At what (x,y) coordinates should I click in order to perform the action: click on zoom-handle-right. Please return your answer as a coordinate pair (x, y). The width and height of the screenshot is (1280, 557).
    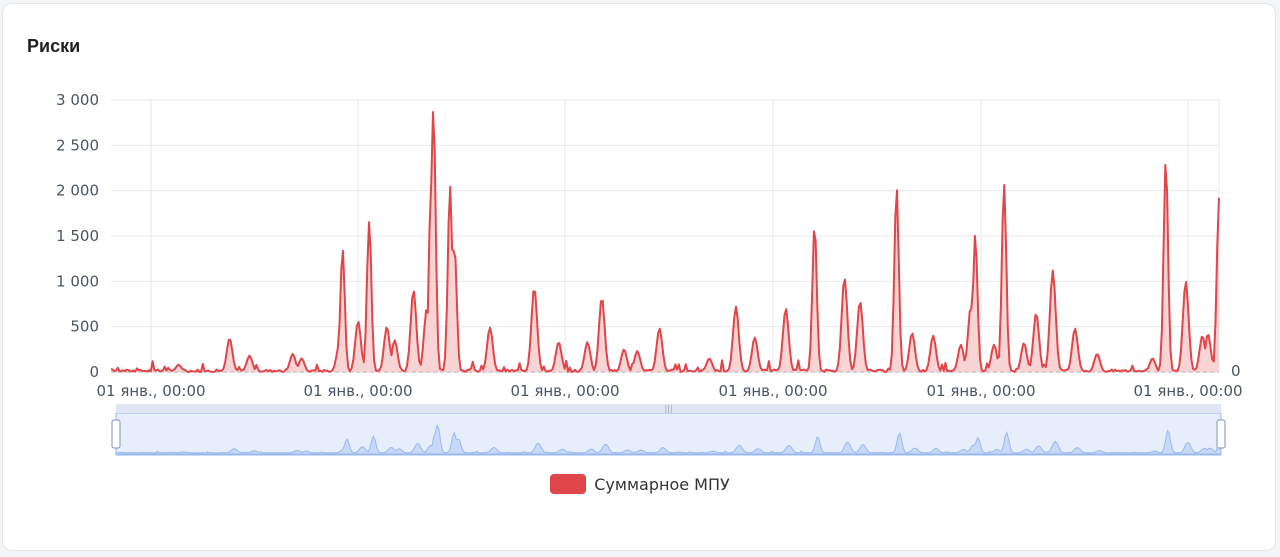
    Looking at the image, I should click on (1221, 434).